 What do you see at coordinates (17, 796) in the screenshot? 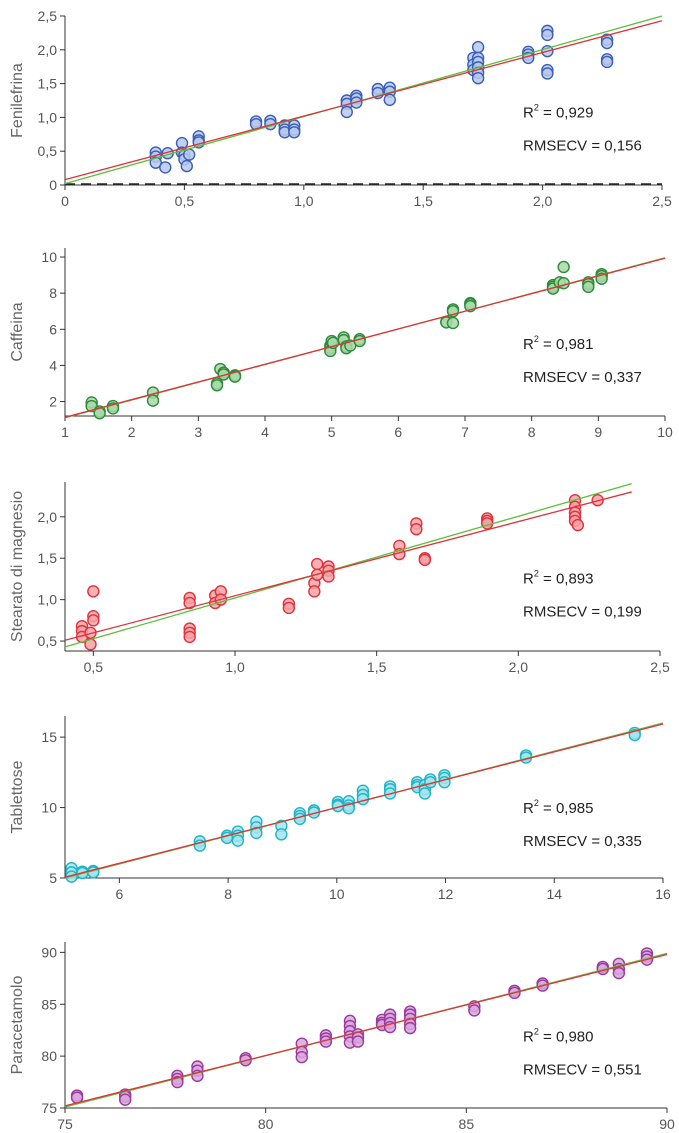
I see `y-axis-label: Tablettose` at bounding box center [17, 796].